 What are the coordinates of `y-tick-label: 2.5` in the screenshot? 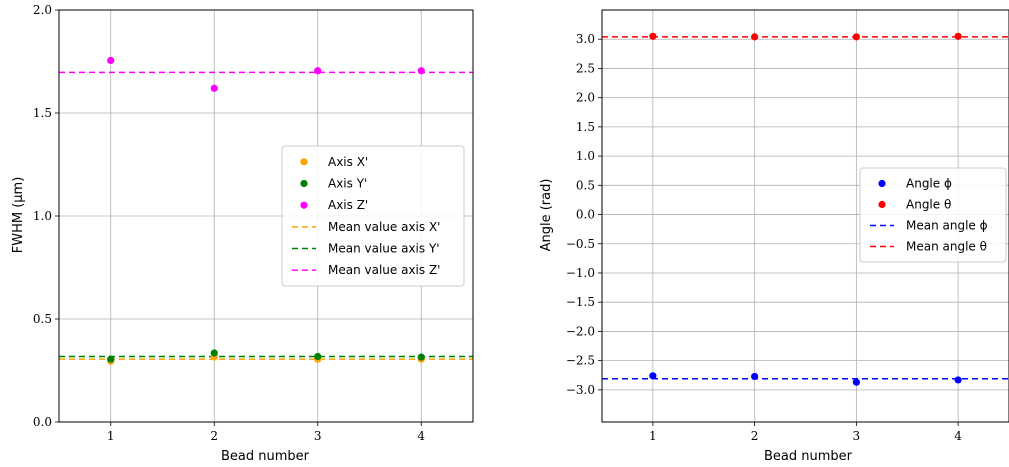 It's located at (585, 68).